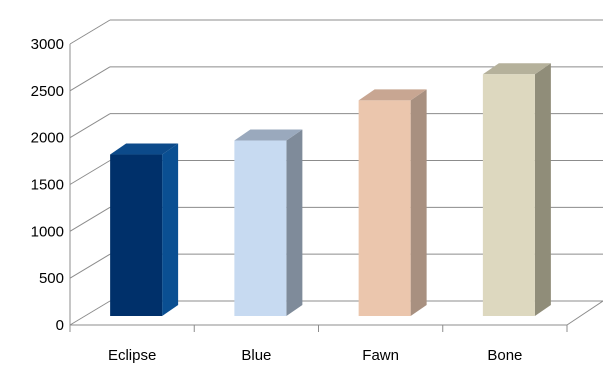  What do you see at coordinates (132, 355) in the screenshot?
I see `x-category-label: Eclipse` at bounding box center [132, 355].